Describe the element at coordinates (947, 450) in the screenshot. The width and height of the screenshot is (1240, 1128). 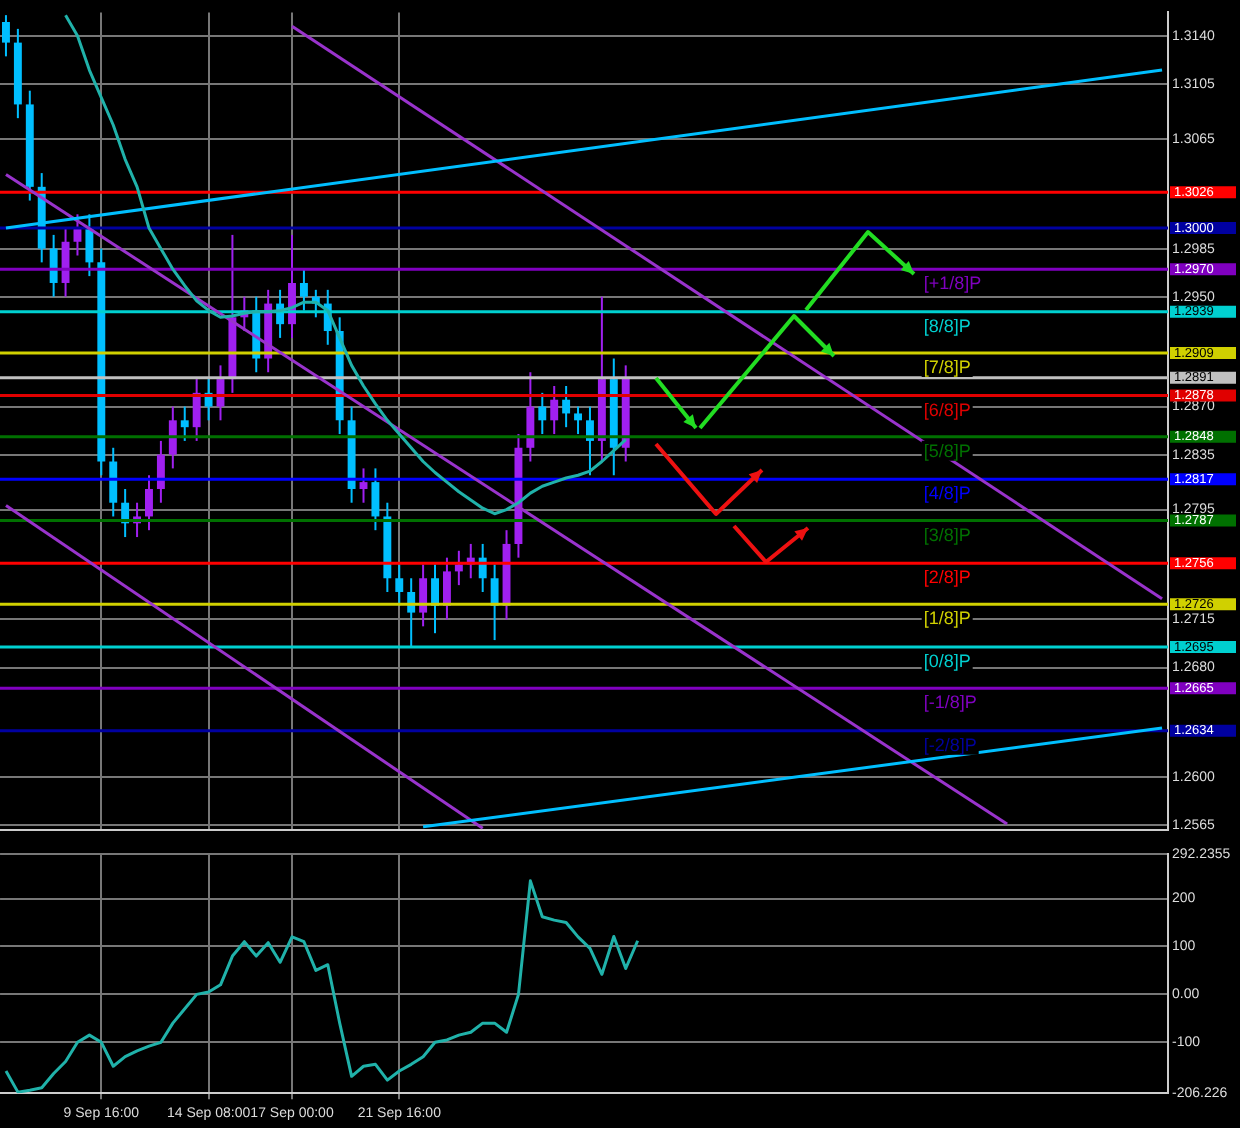
I see `annotation: [5/8]P` at that location.